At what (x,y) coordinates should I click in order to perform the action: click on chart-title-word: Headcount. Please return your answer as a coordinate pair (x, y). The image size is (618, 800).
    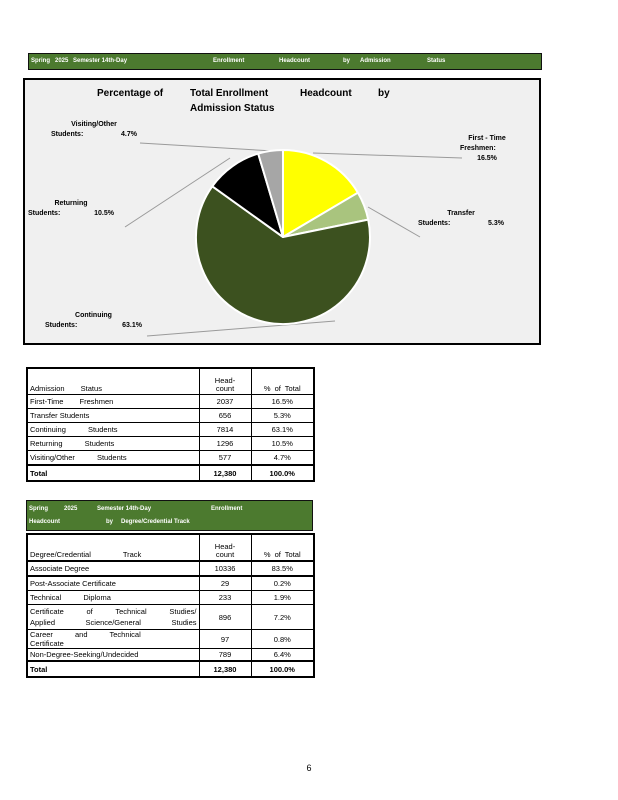
    Looking at the image, I should click on (326, 93).